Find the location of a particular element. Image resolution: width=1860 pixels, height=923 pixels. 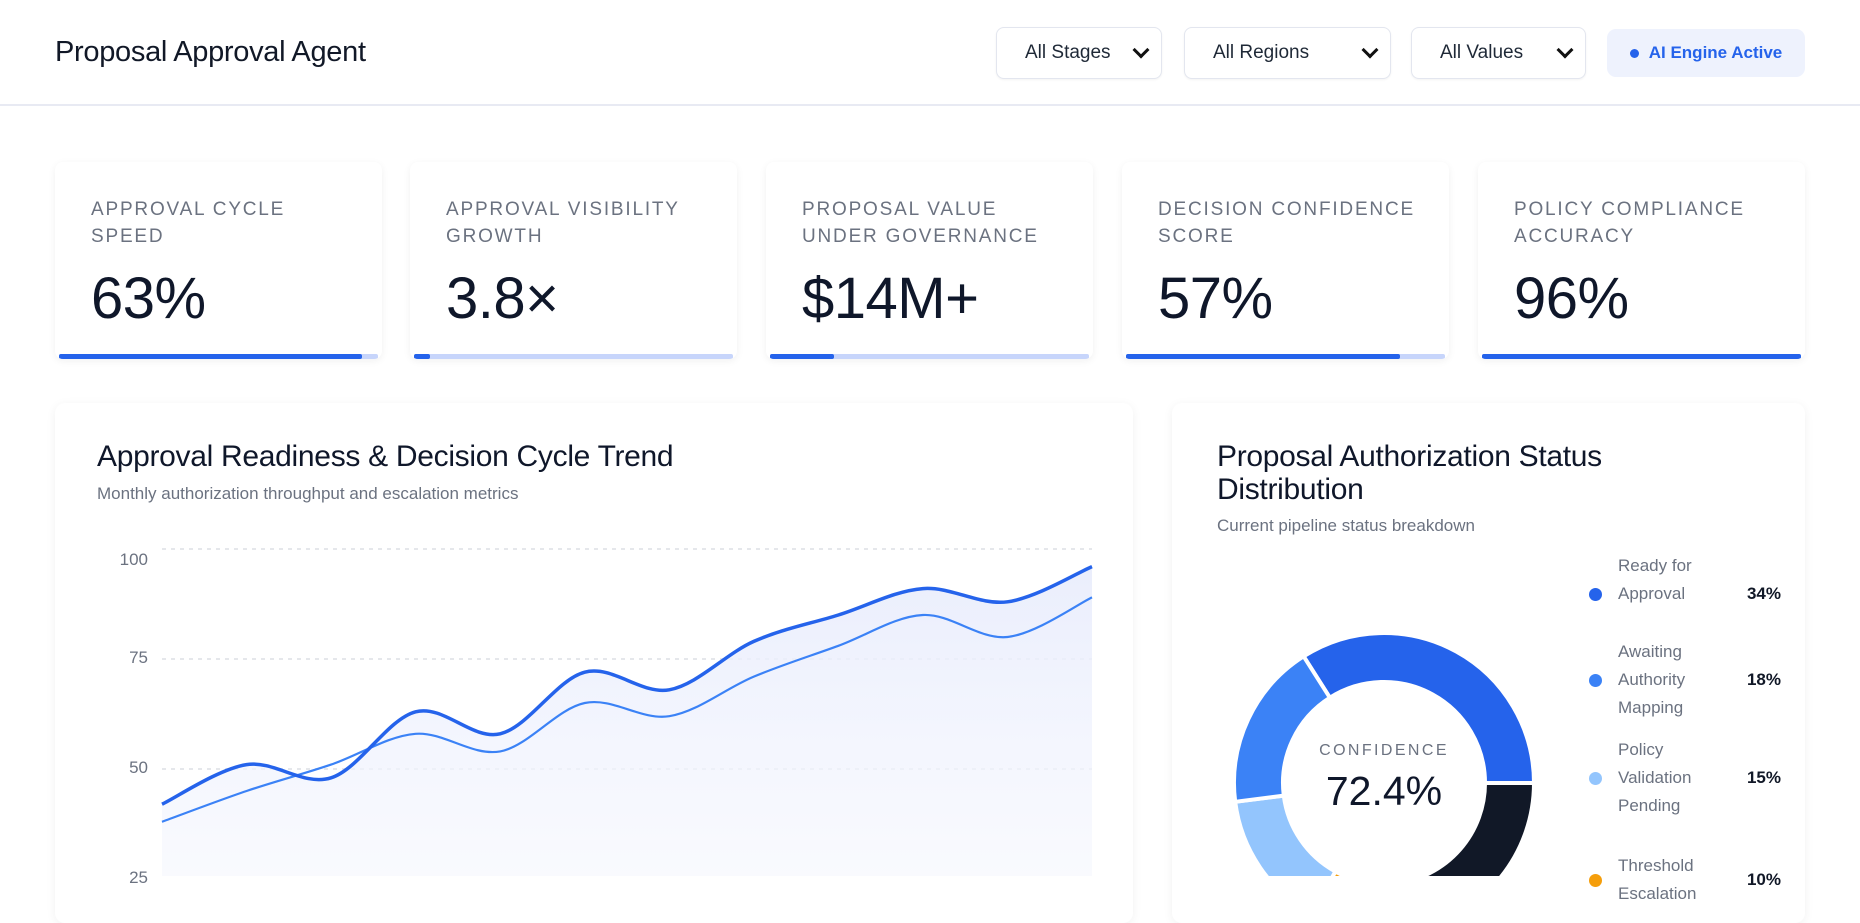

legend-percentage: 10% is located at coordinates (1751, 880).